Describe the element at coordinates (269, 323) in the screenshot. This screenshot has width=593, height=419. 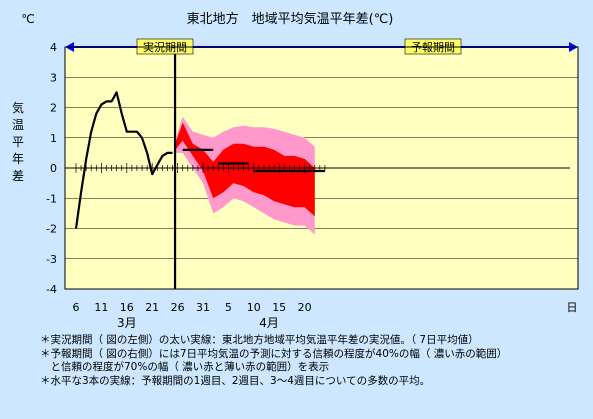
I see `month-label: 4月` at that location.